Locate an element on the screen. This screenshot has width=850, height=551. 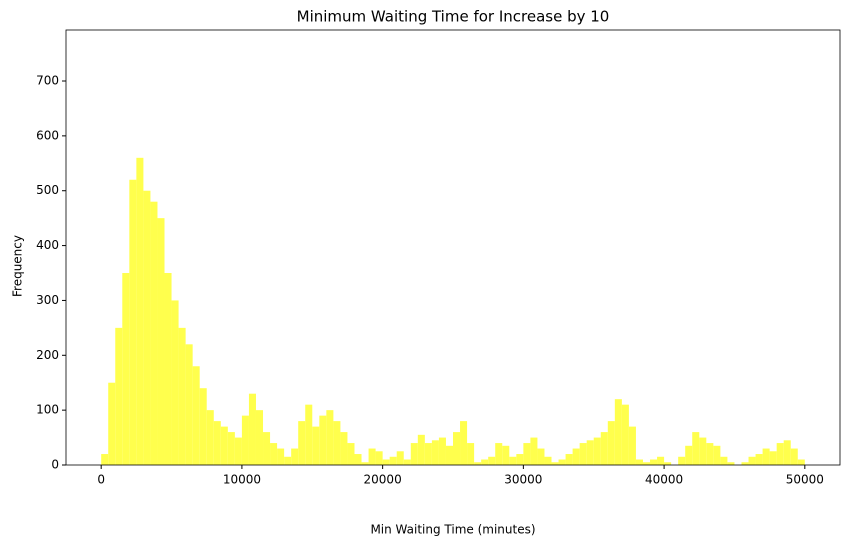
x-tick-label: 20000 is located at coordinates (383, 480).